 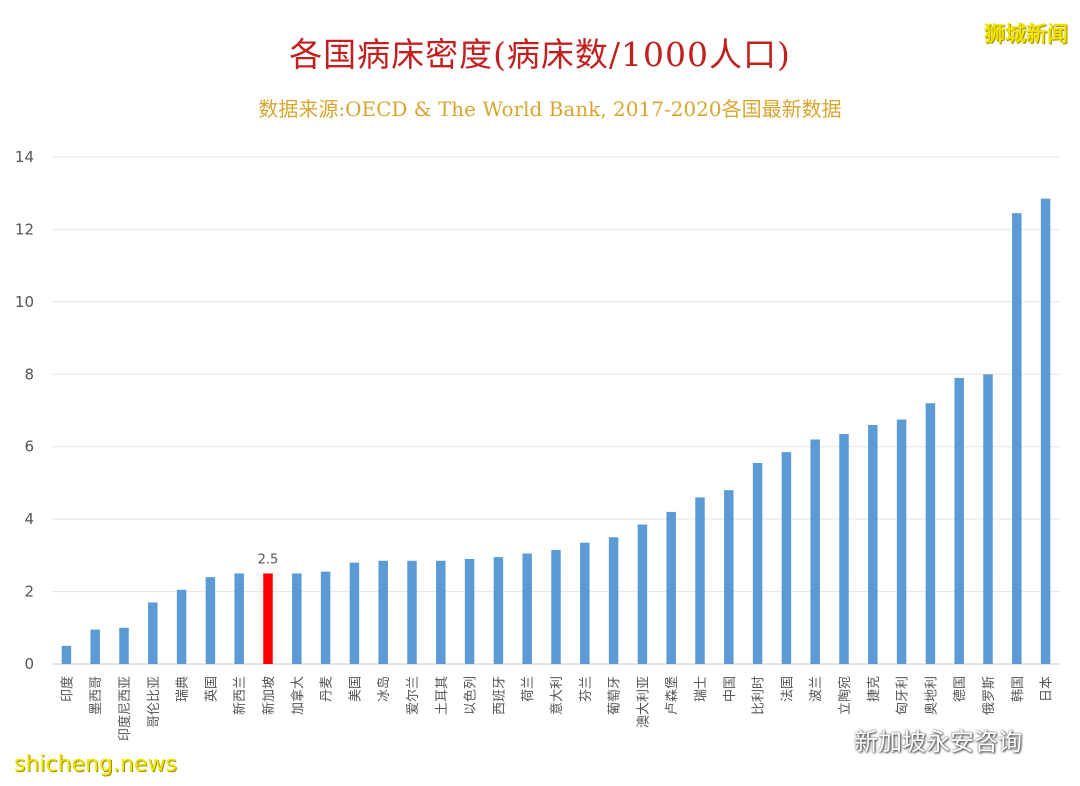 I want to click on x-tick-label: 冰岛, so click(x=384, y=689).